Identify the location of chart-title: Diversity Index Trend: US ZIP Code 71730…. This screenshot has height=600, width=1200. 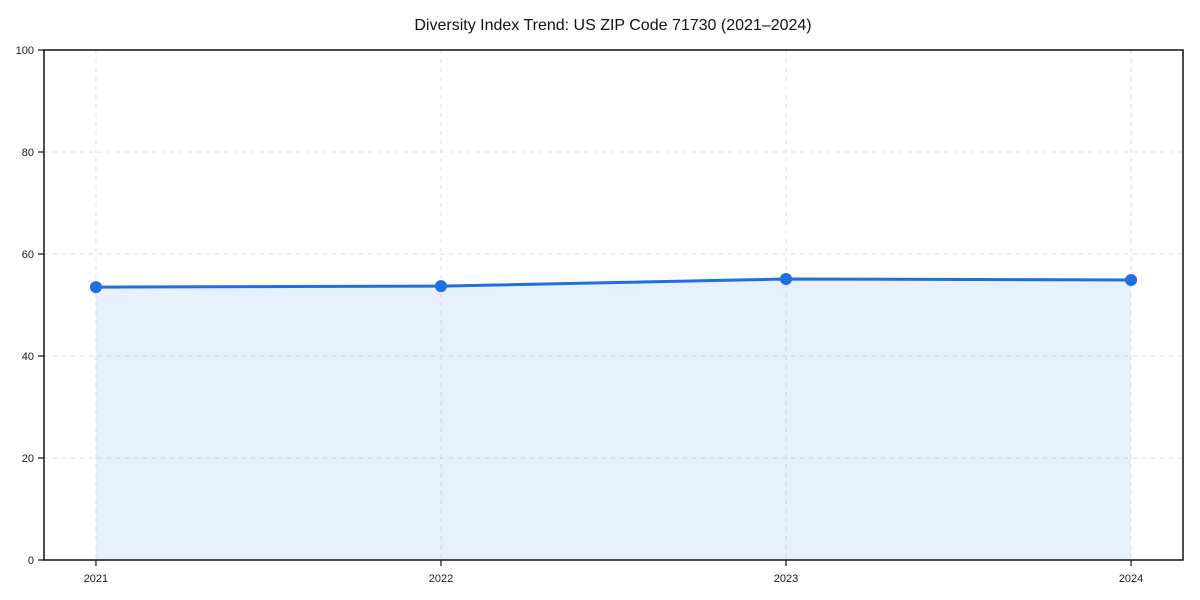
(612, 25).